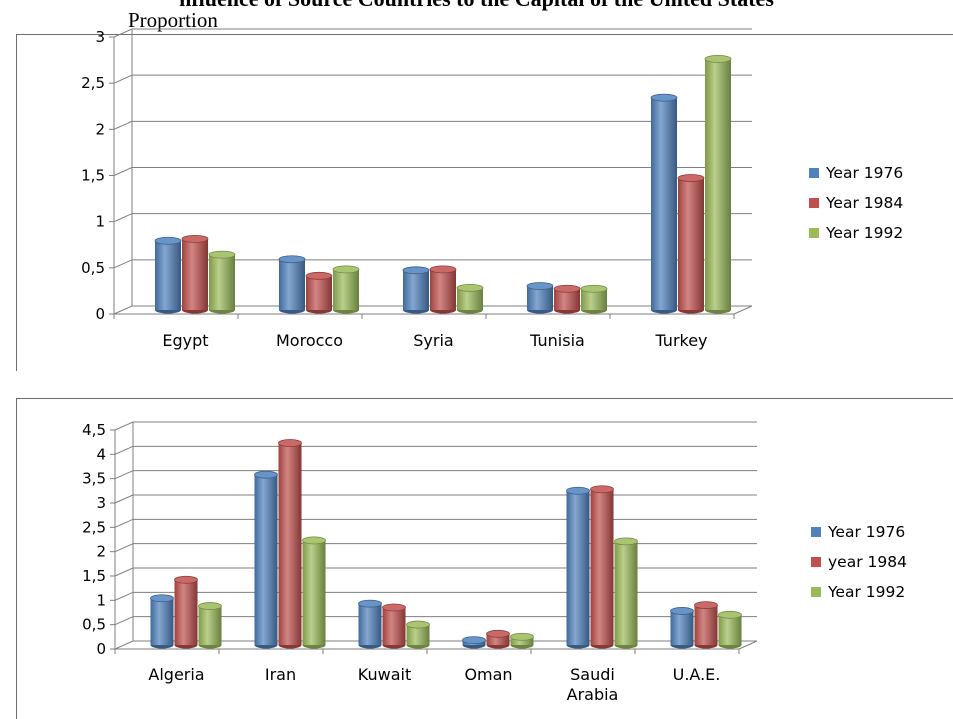  I want to click on caption-proportion-label: Proportion, so click(173, 20).